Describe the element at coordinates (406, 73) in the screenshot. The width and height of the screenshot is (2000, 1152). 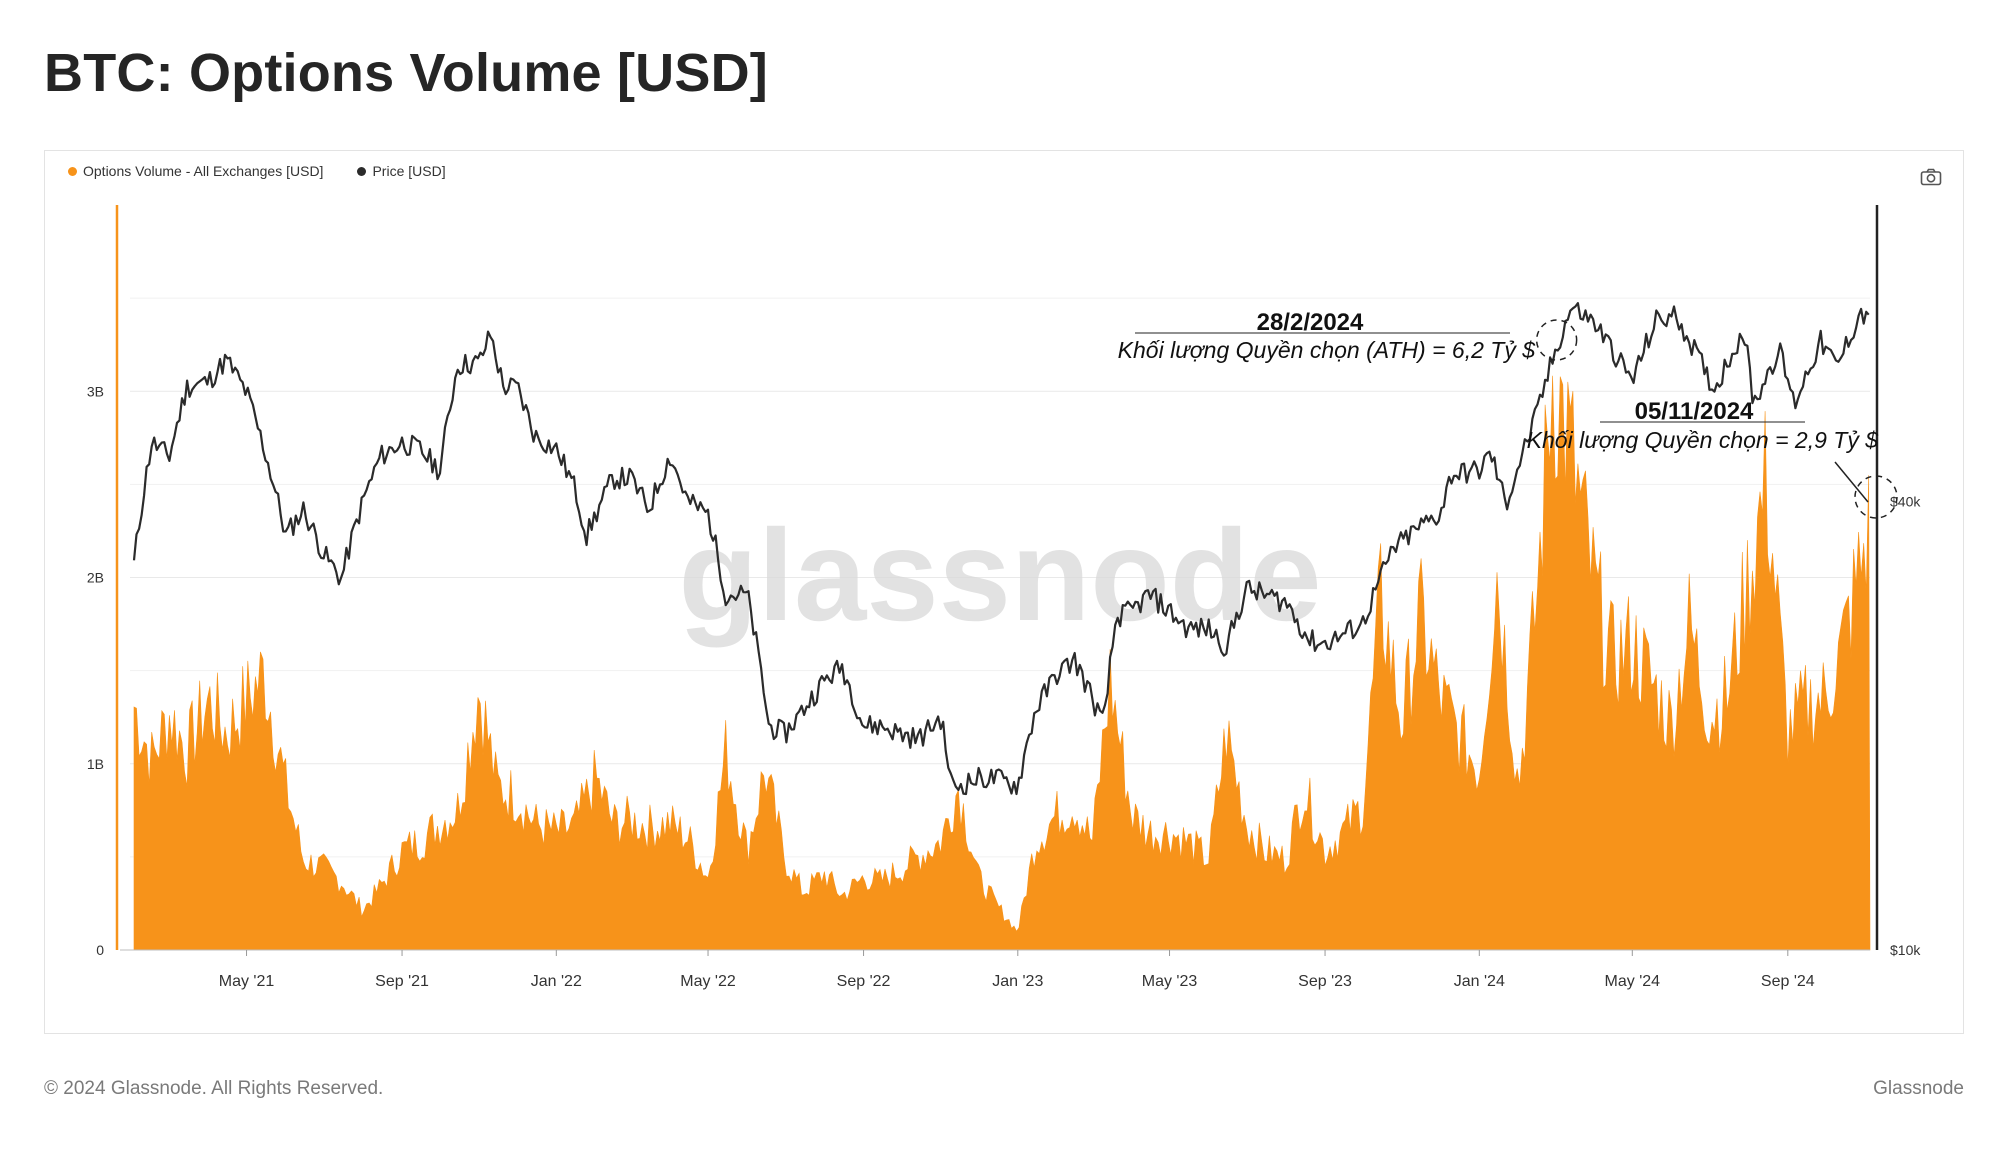
I see `page-title: BTC: Options Volume [USD]` at that location.